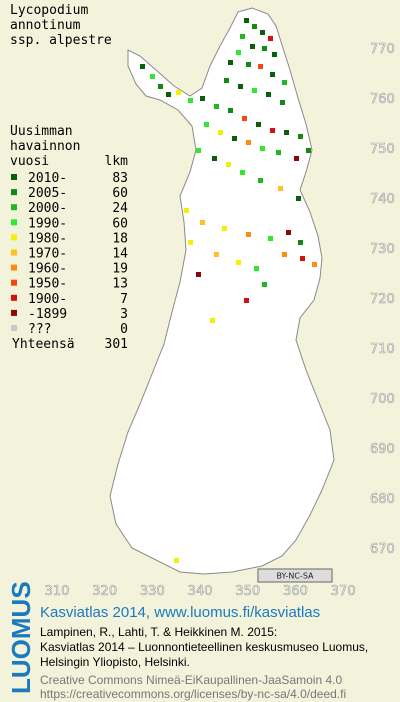 This screenshot has width=400, height=702. What do you see at coordinates (382, 149) in the screenshot?
I see `y-grid-label: 750` at bounding box center [382, 149].